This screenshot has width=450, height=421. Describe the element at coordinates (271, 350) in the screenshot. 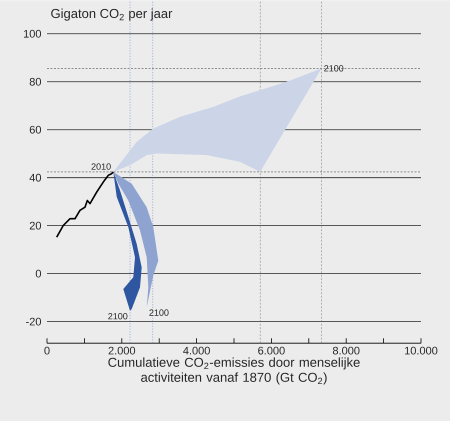

I see `x-tick-label: 6.000` at that location.